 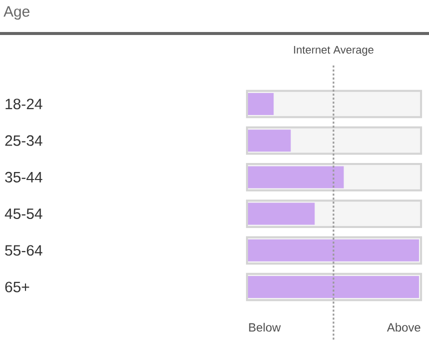 I want to click on y-tick-label: 55-64, so click(x=23, y=250).